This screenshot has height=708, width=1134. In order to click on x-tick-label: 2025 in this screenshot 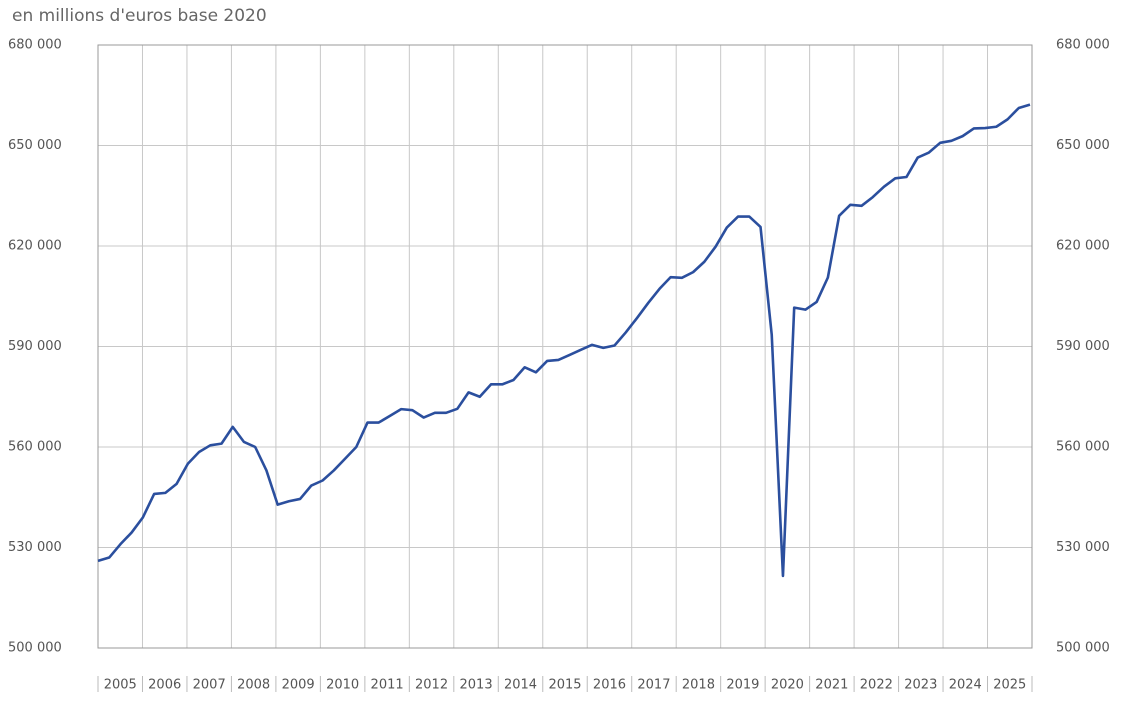, I will do `click(1009, 685)`.